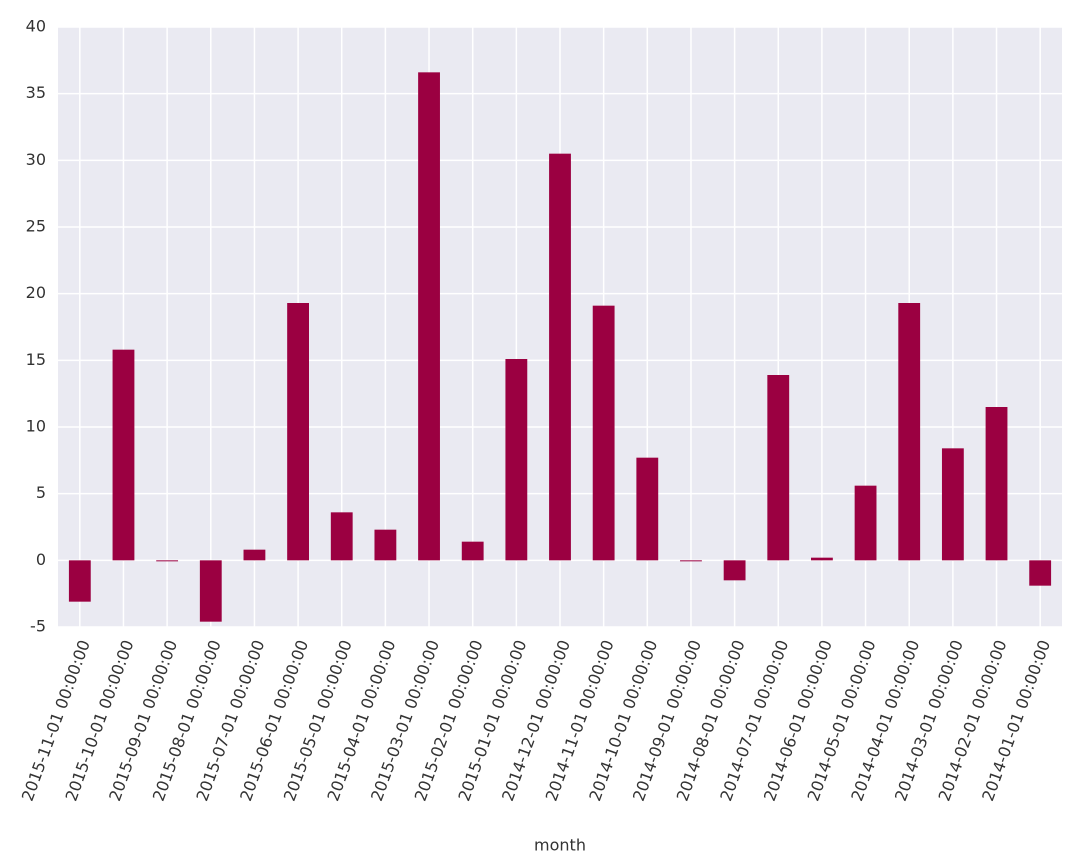 The image size is (1088, 864). I want to click on y-tick-label: 40, so click(36, 26).